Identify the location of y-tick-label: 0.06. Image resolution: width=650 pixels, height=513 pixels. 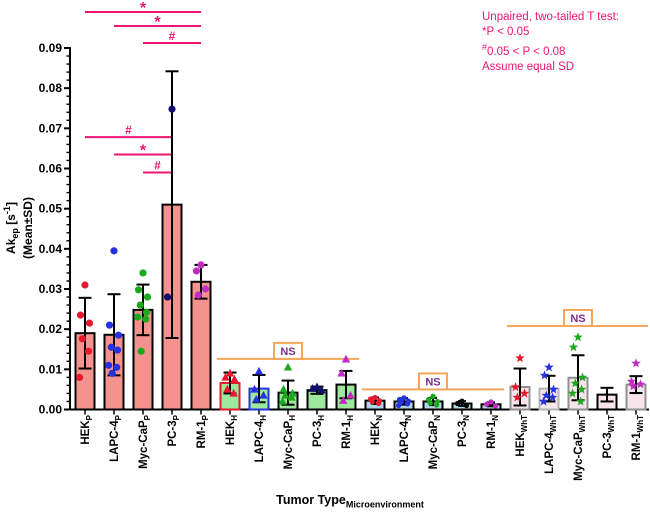
(51, 169).